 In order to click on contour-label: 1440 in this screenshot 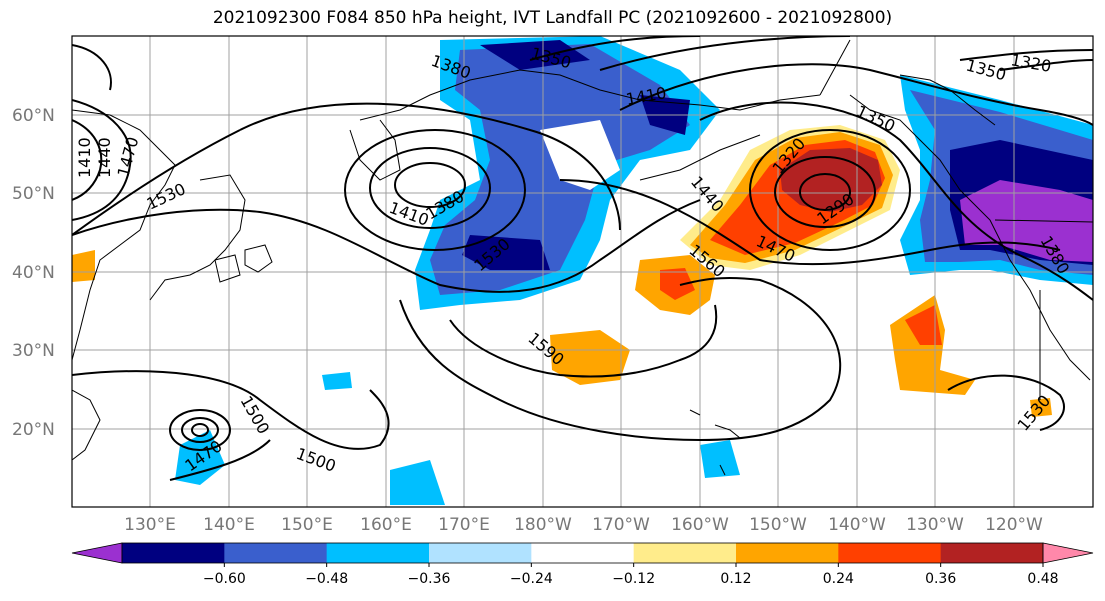, I will do `click(104, 157)`.